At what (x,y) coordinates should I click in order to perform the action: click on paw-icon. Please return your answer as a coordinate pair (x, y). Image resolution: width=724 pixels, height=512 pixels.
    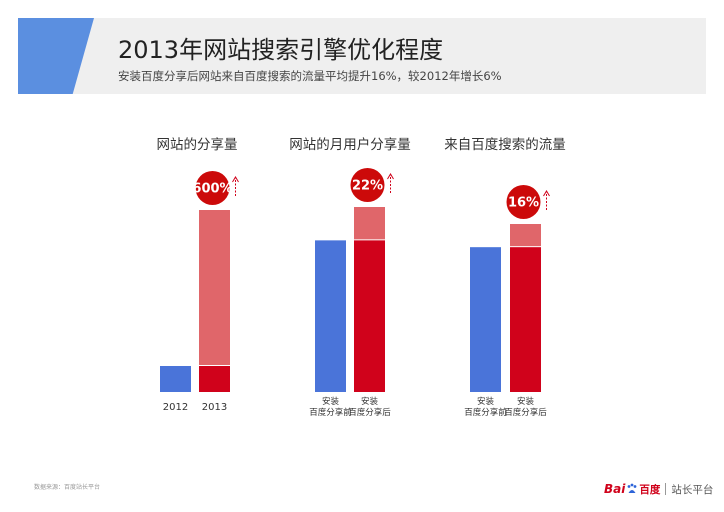
    Looking at the image, I should click on (632, 488).